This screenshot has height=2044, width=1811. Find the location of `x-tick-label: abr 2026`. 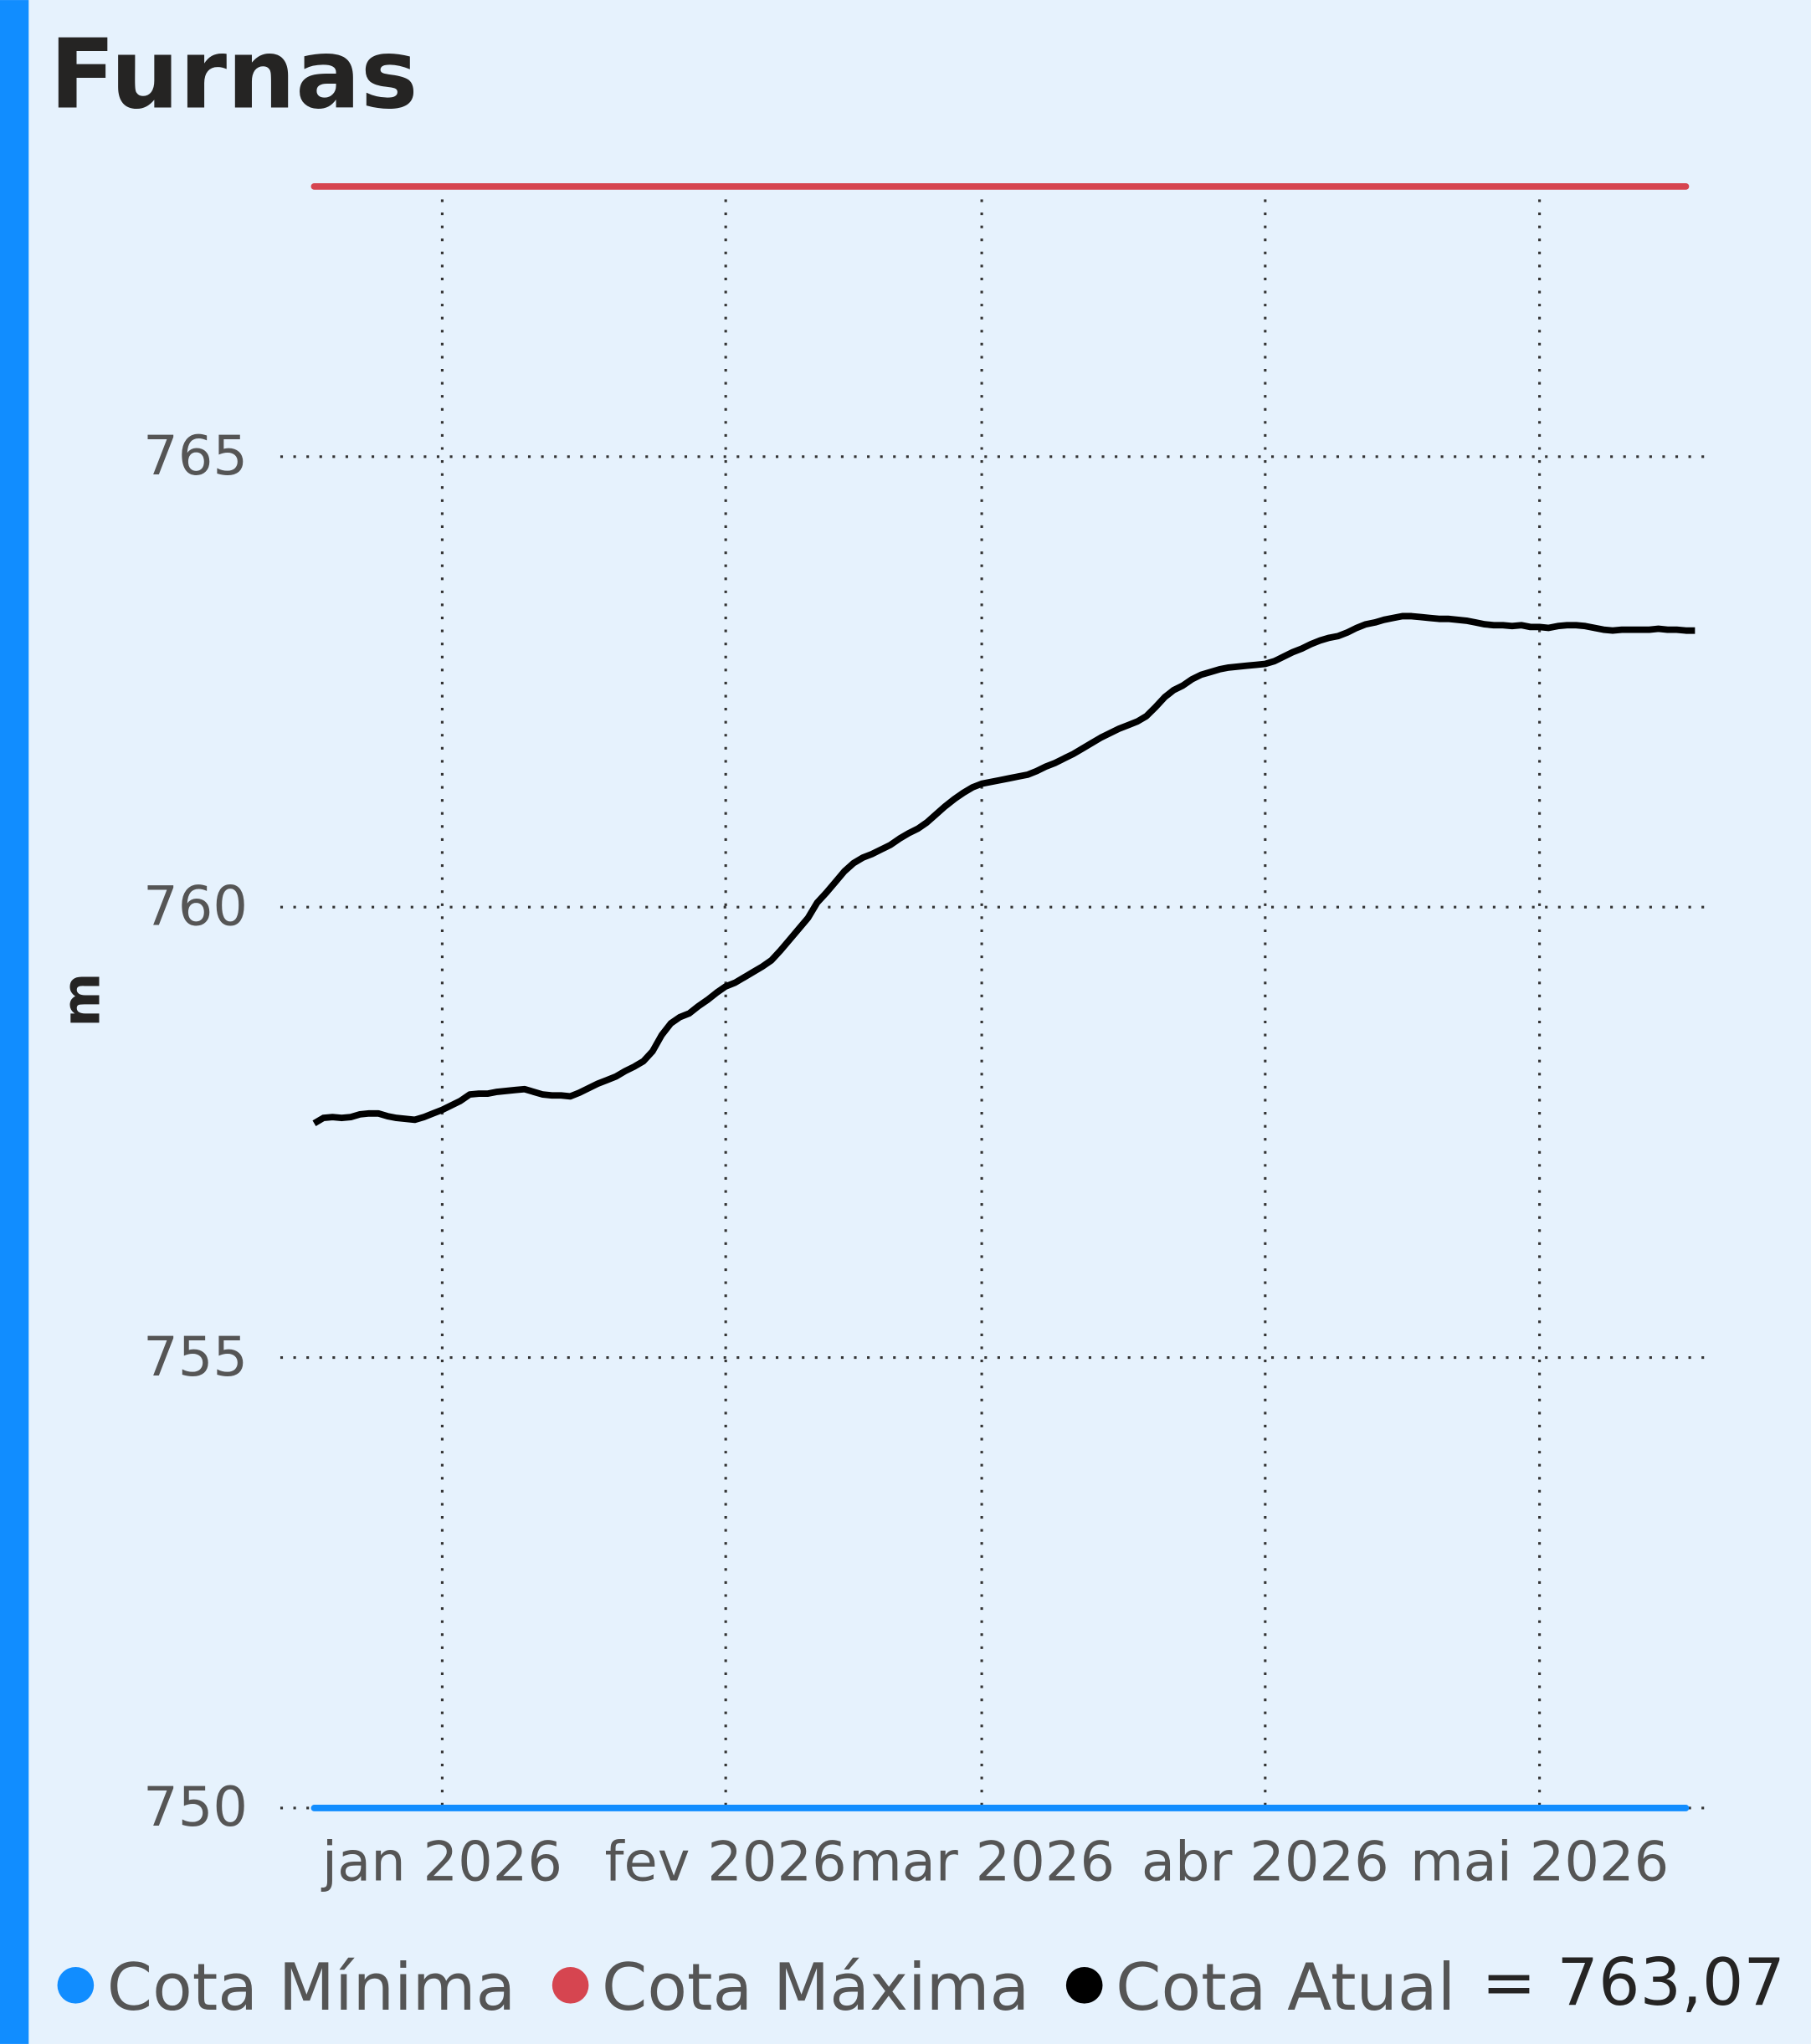

x-tick-label: abr 2026 is located at coordinates (1265, 1862).